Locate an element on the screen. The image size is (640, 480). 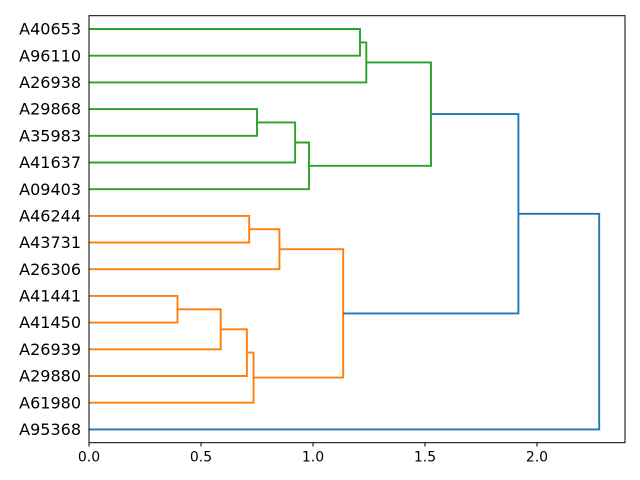
leaf-label: A35983 is located at coordinates (50, 135).